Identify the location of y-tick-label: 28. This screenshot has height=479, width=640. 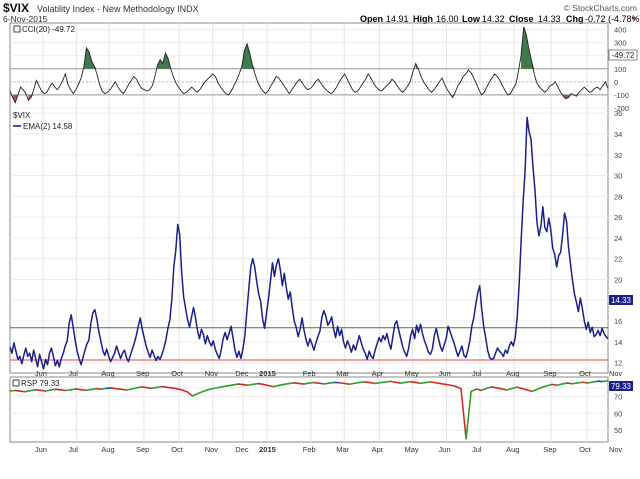
(618, 196).